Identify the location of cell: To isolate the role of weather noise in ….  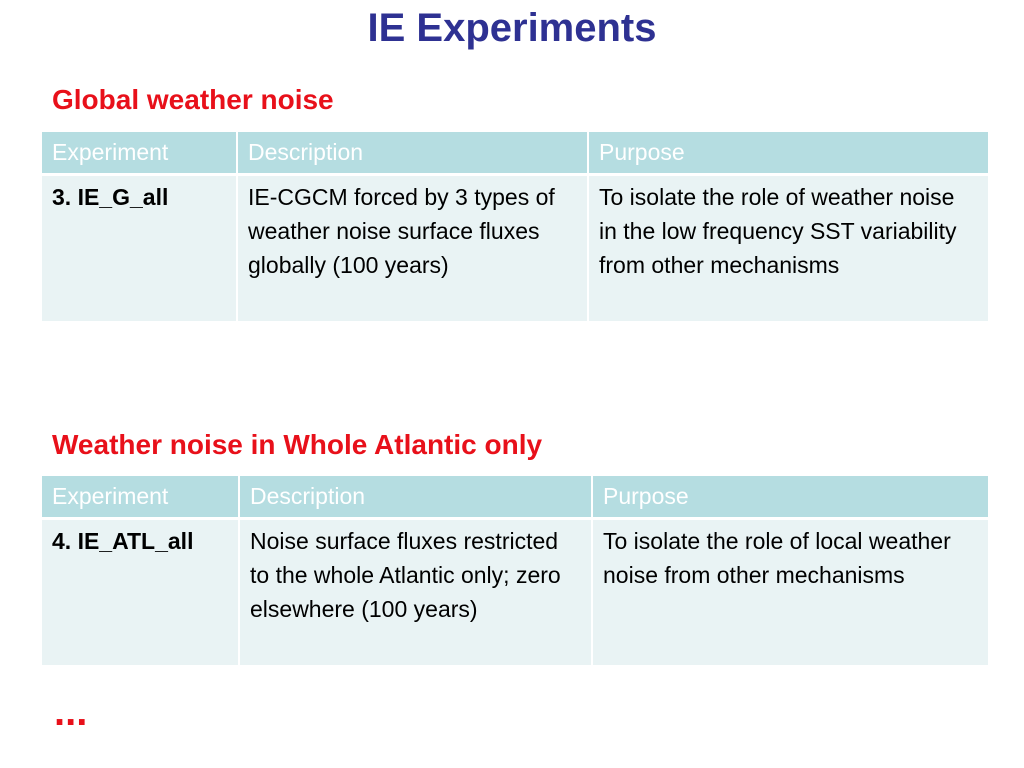
(788, 248).